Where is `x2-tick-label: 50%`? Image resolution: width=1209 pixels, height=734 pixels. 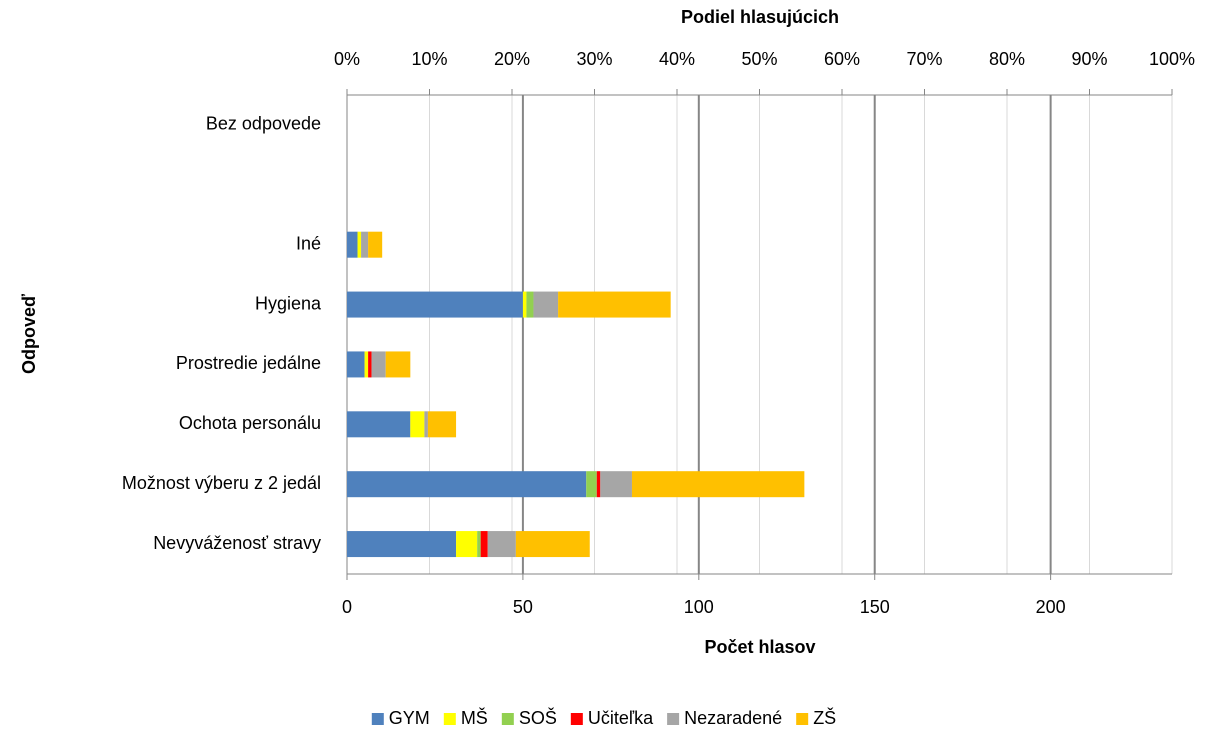
x2-tick-label: 50% is located at coordinates (759, 59).